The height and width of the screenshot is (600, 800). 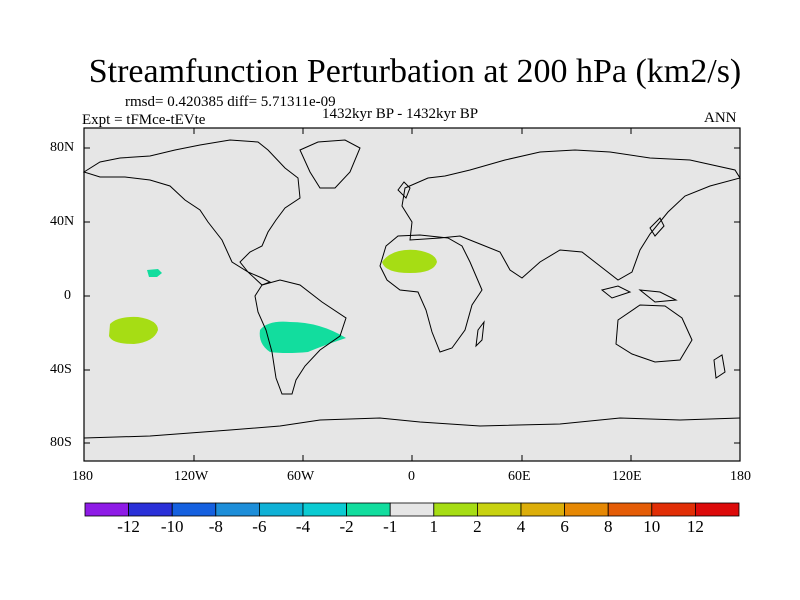 I want to click on colorbar, so click(x=412, y=509).